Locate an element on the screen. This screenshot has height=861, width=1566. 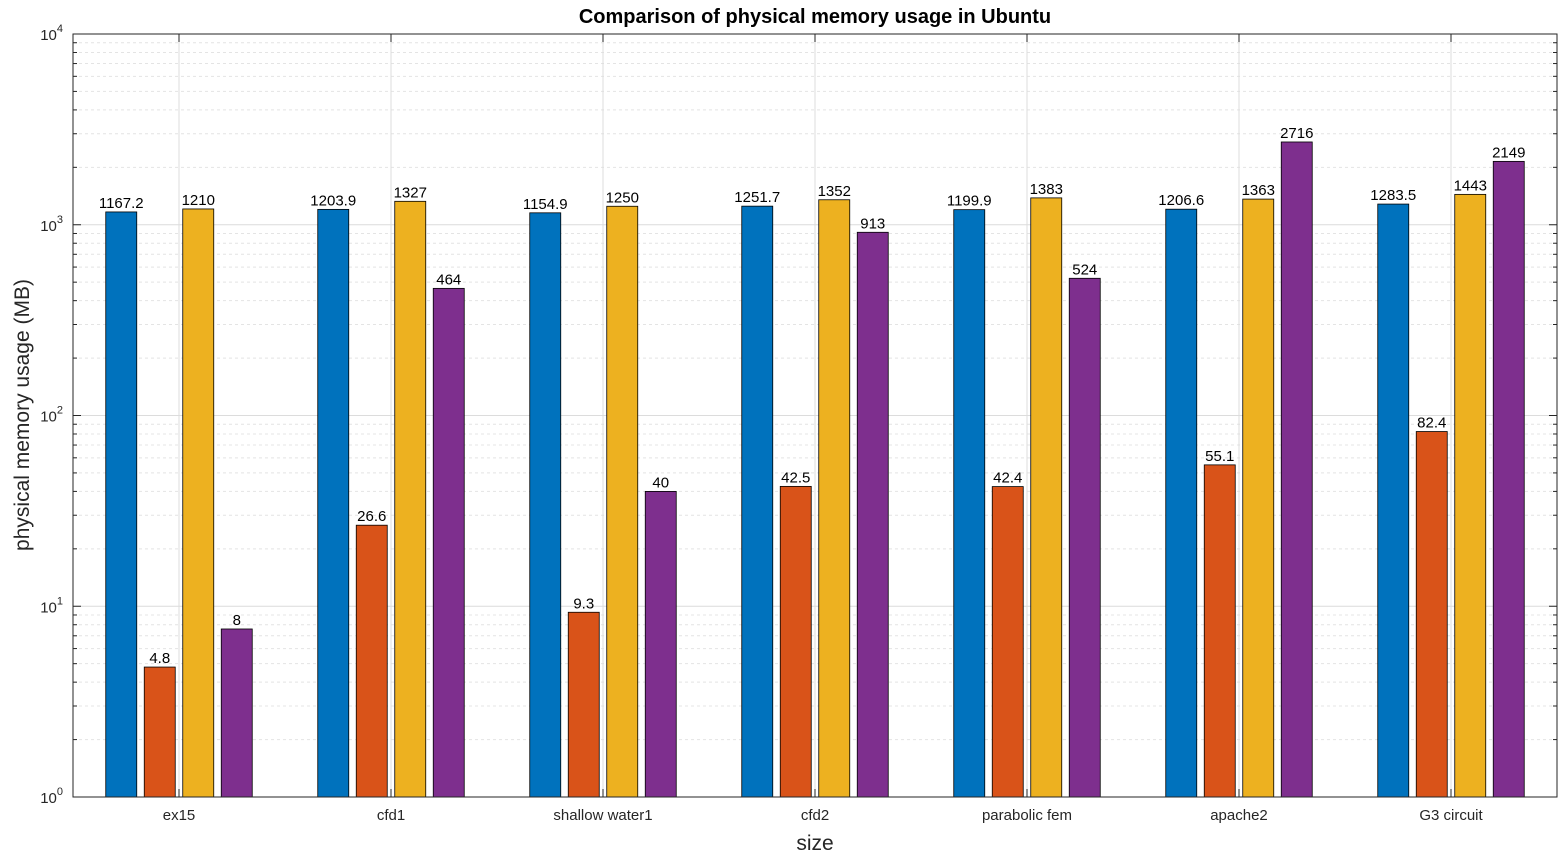
bar-3-cfd1 is located at coordinates (410, 499).